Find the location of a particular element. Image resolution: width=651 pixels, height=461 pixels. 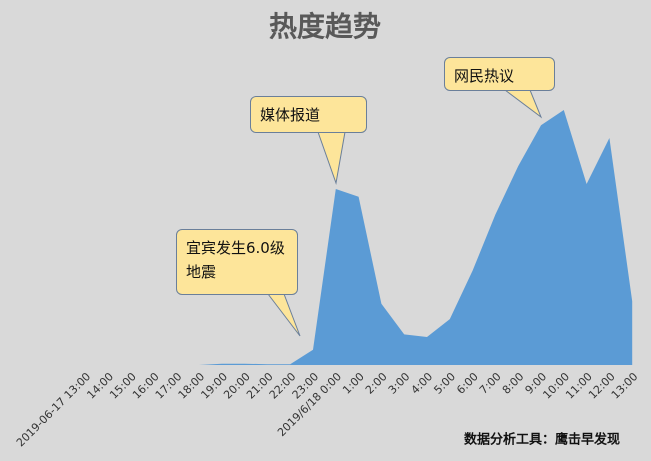

x-tick-label: 5:00 is located at coordinates (444, 383).